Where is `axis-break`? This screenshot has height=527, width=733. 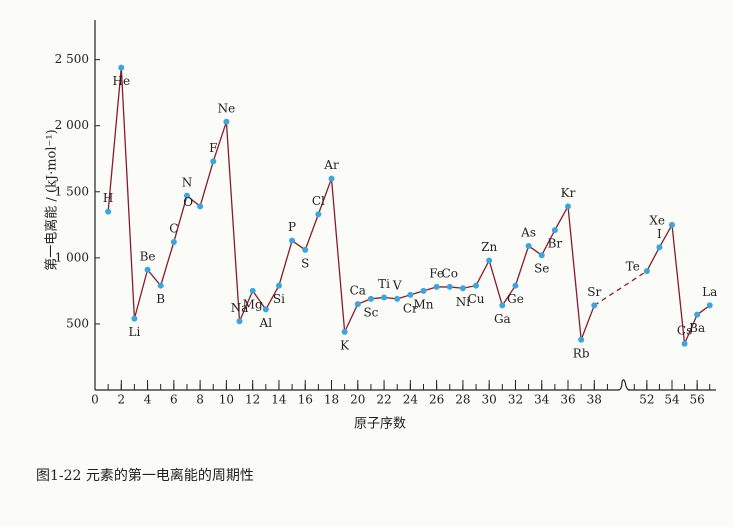
axis-break is located at coordinates (624, 385).